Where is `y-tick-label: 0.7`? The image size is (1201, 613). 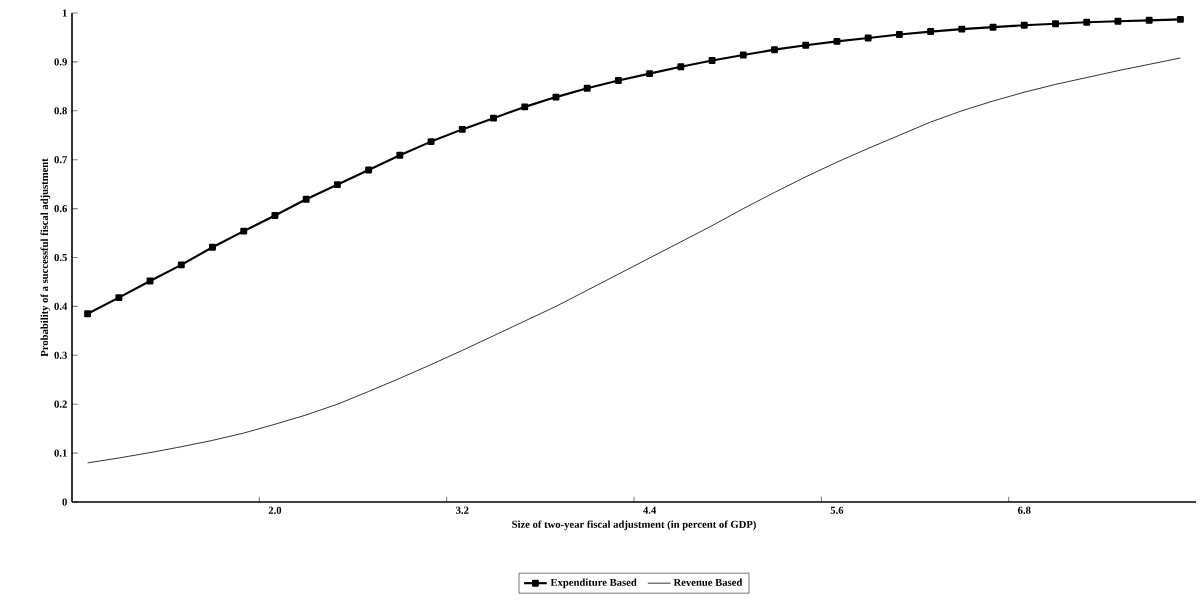 y-tick-label: 0.7 is located at coordinates (61, 160).